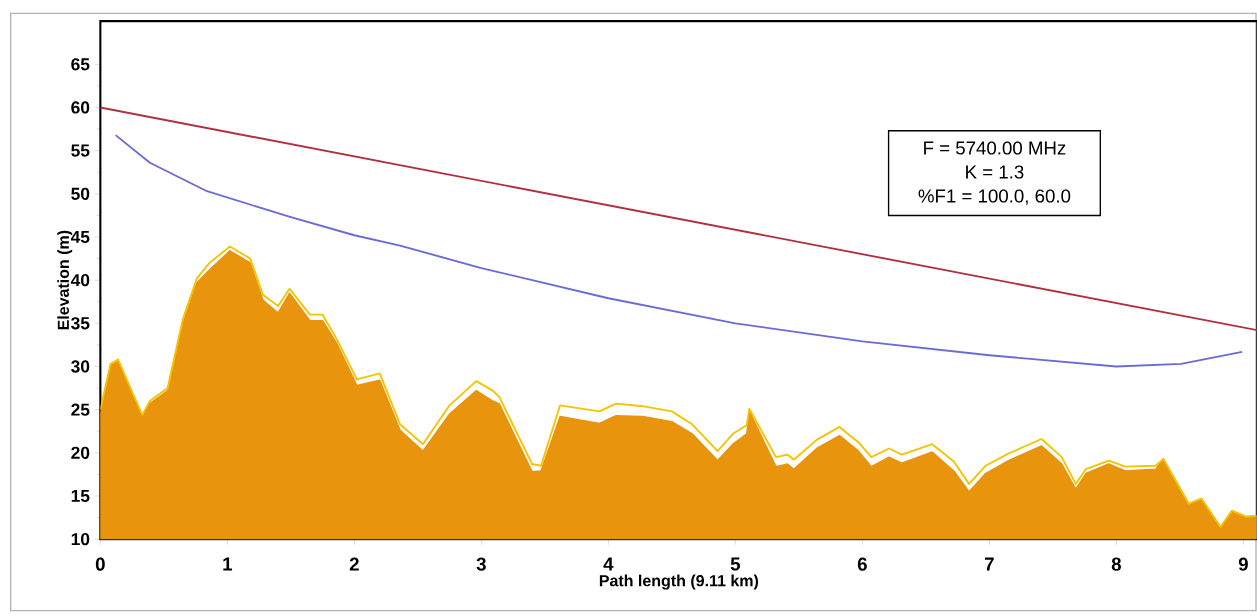  Describe the element at coordinates (995, 148) in the screenshot. I see `annotation: F = 5740.00 MHz` at that location.